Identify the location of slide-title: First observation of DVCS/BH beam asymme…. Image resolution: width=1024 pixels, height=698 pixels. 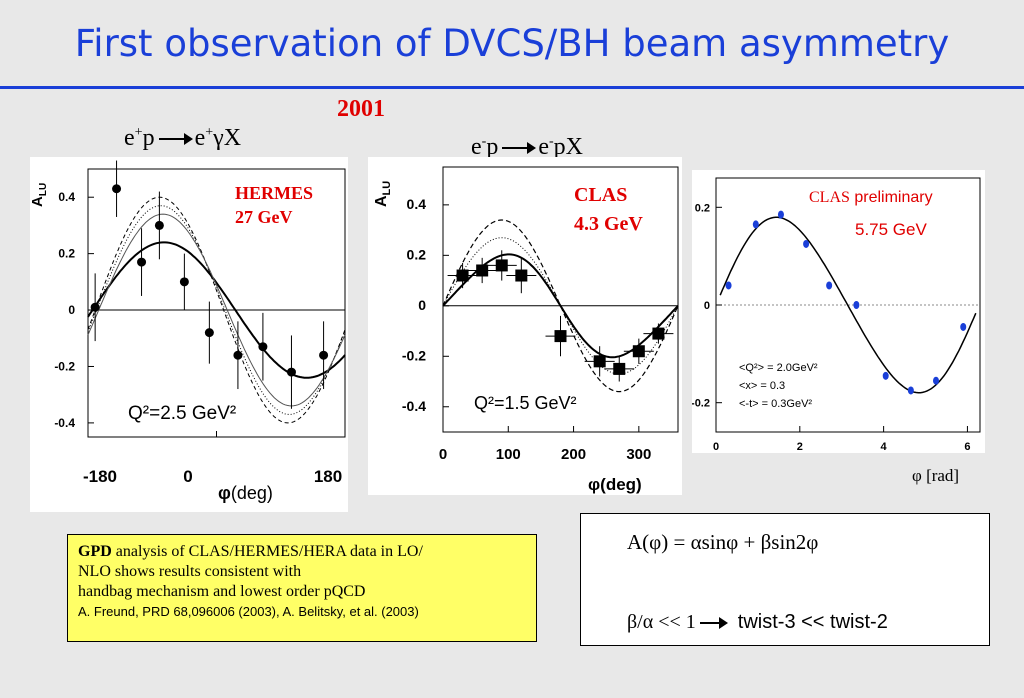
(512, 43).